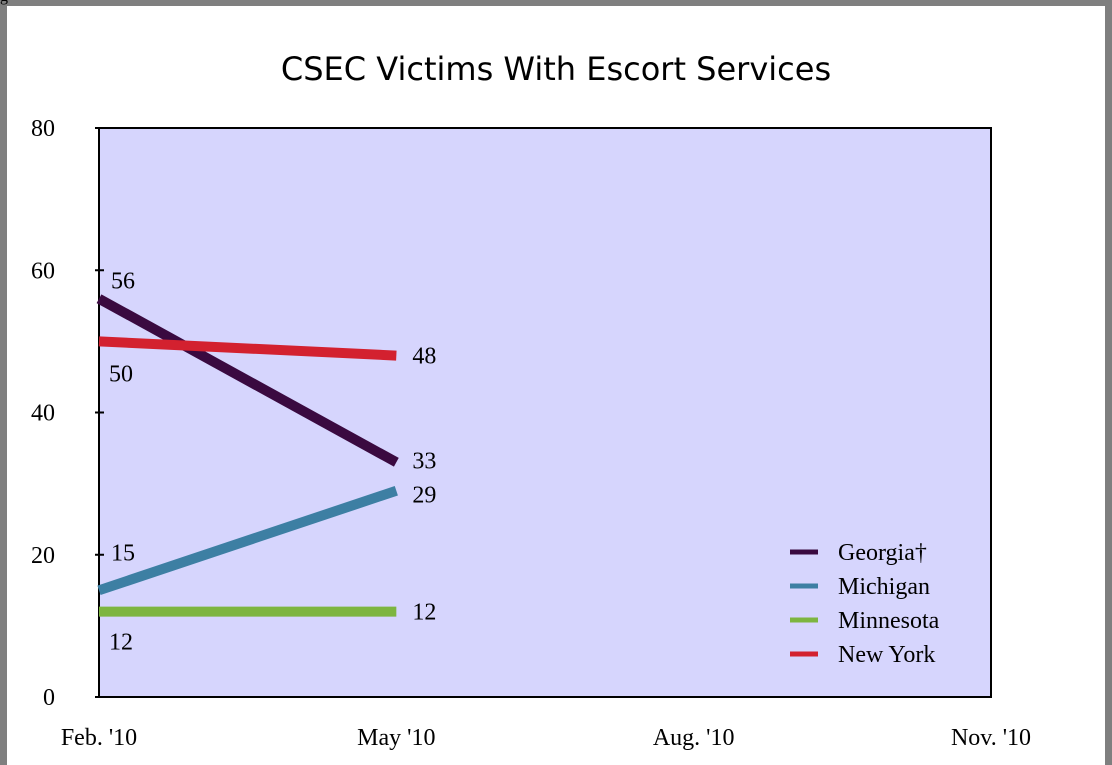  I want to click on series-line-michigan, so click(247, 540).